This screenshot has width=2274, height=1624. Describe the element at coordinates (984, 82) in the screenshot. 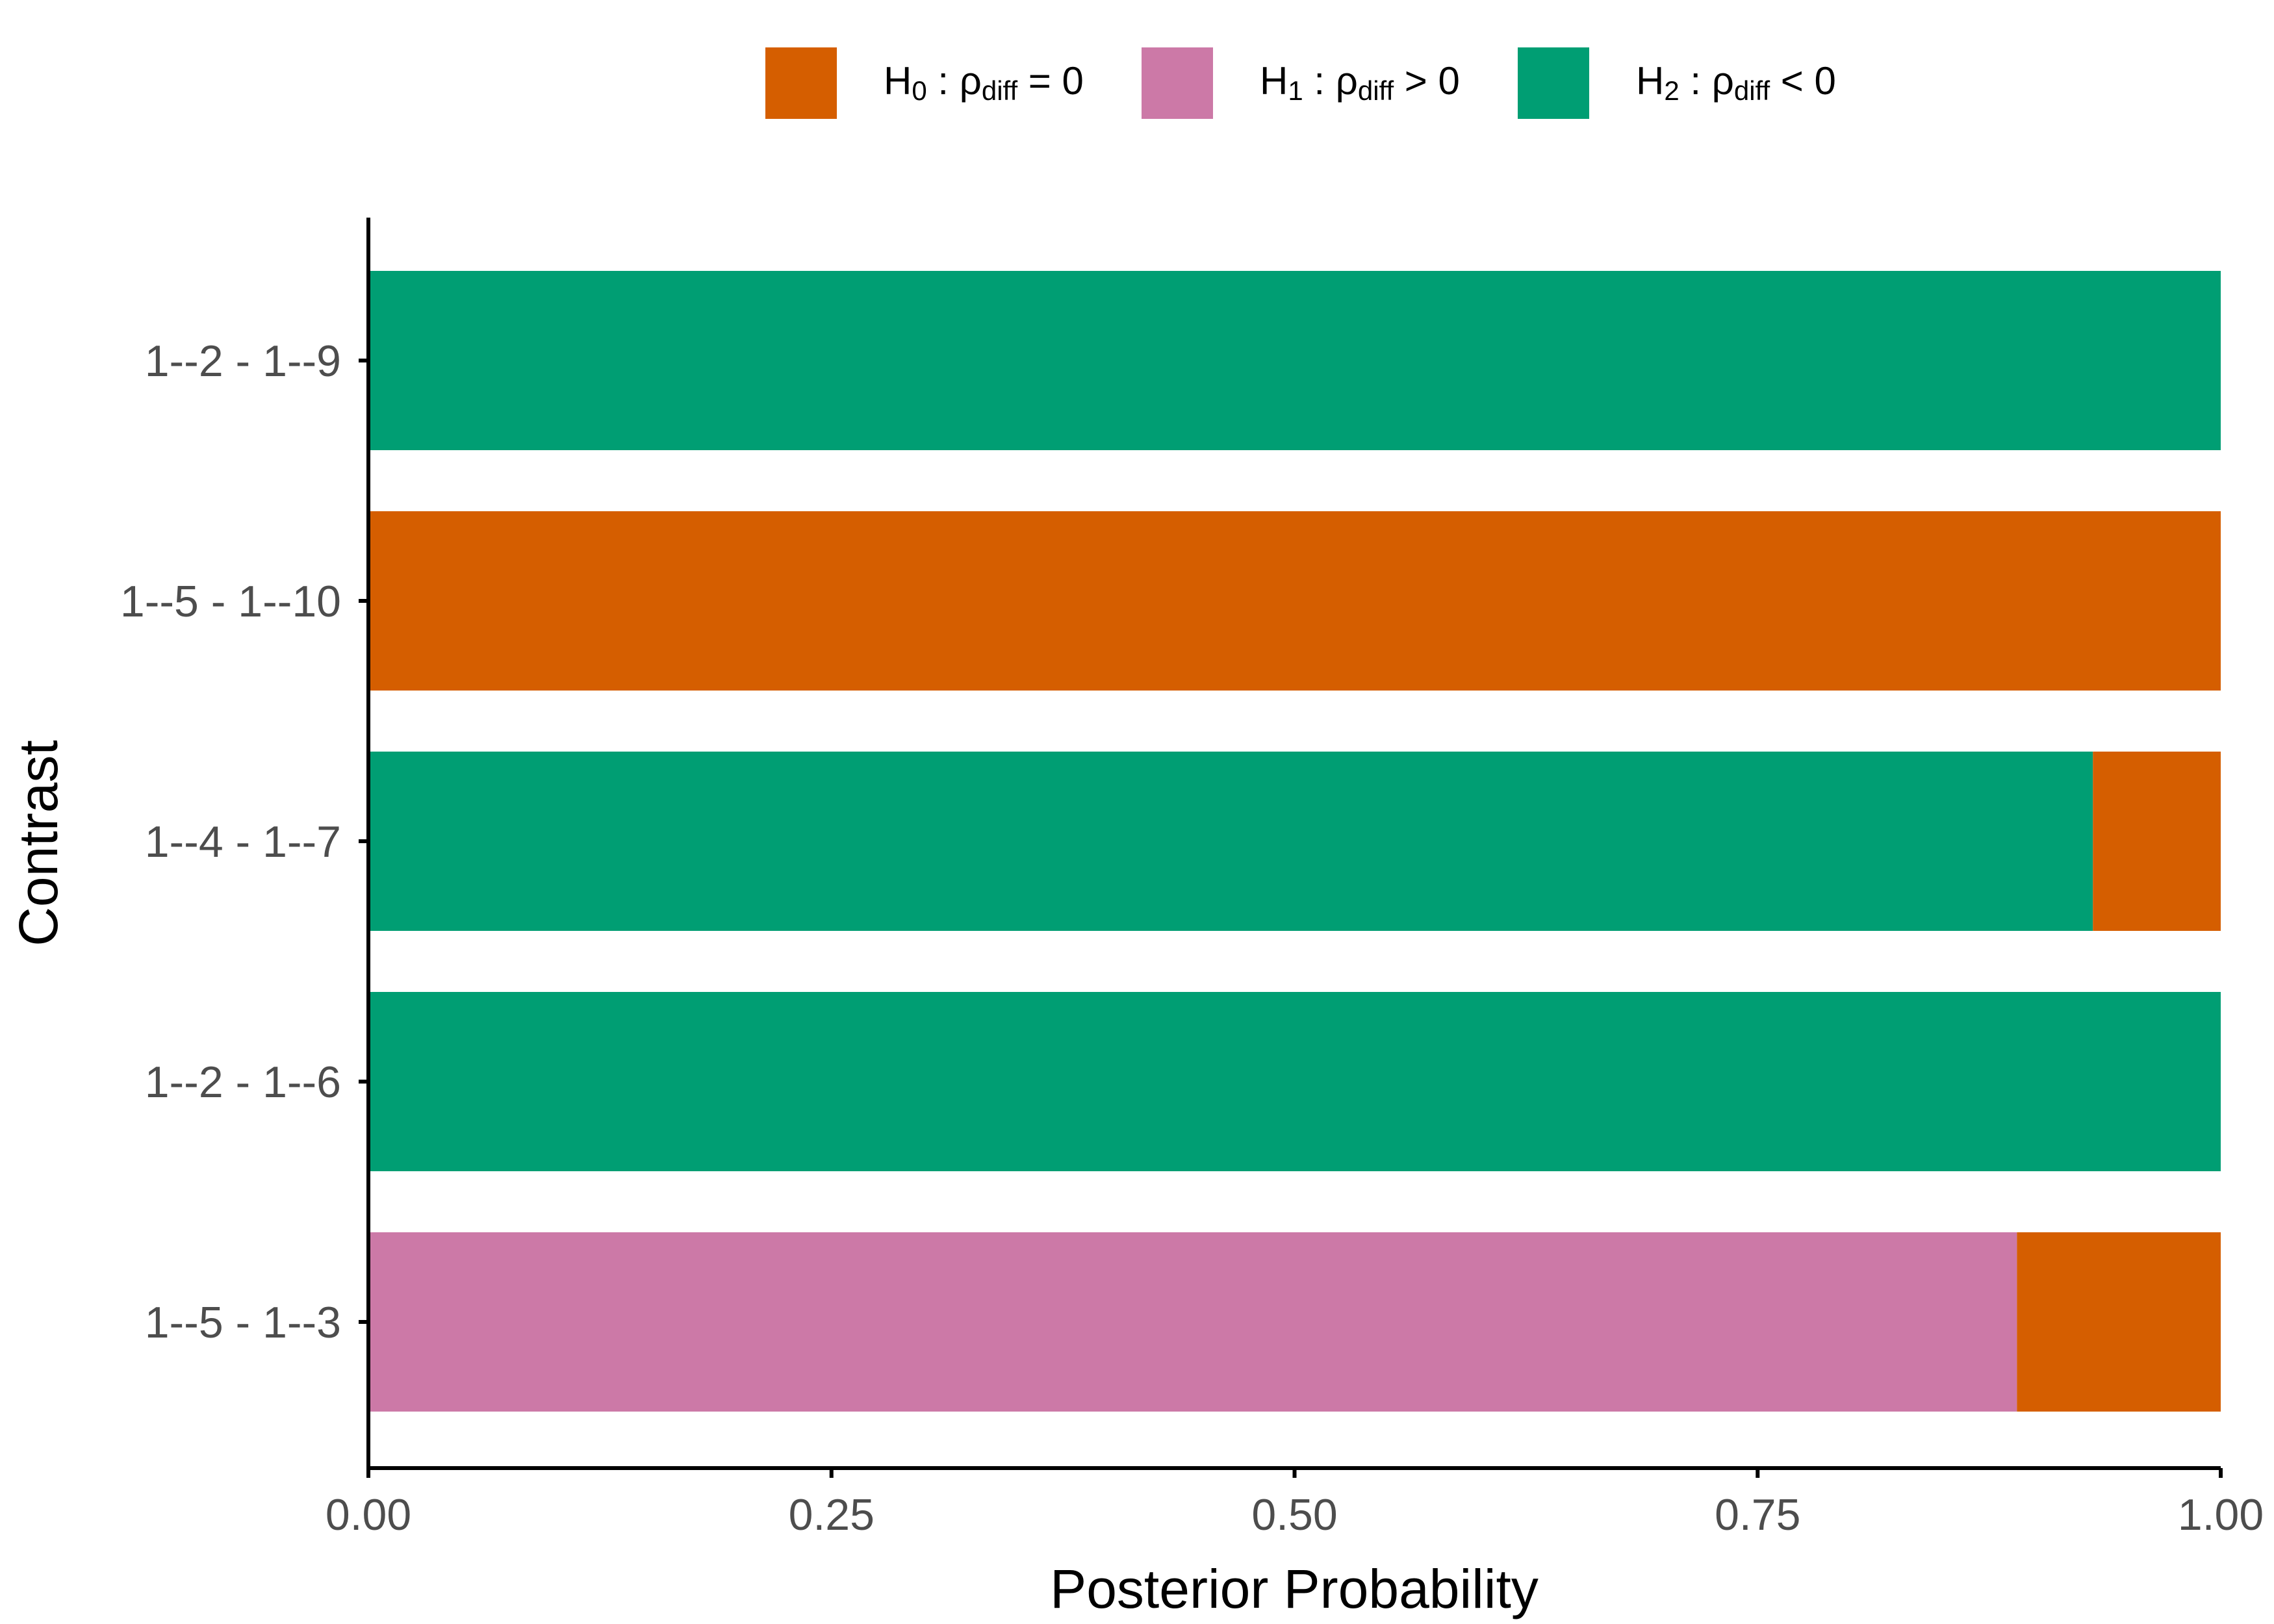

I see `legend-label-h0: H0 : ρdiff = 0` at that location.